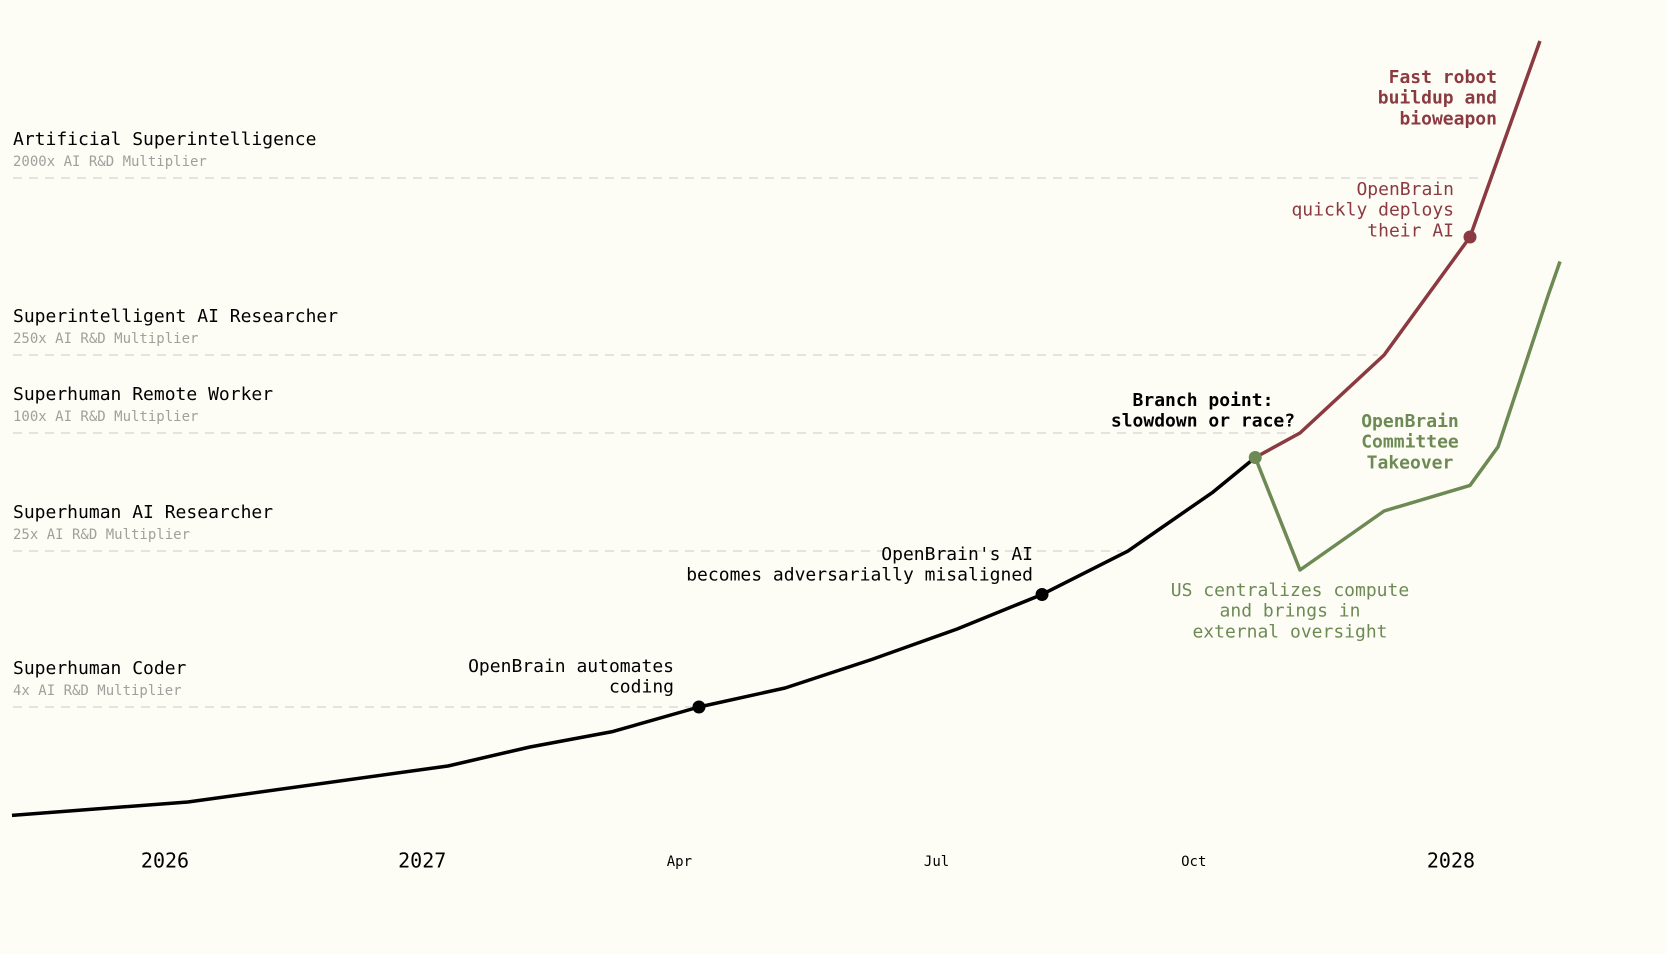 This screenshot has height=954, width=1666. Describe the element at coordinates (1289, 631) in the screenshot. I see `annotation: external oversight` at that location.